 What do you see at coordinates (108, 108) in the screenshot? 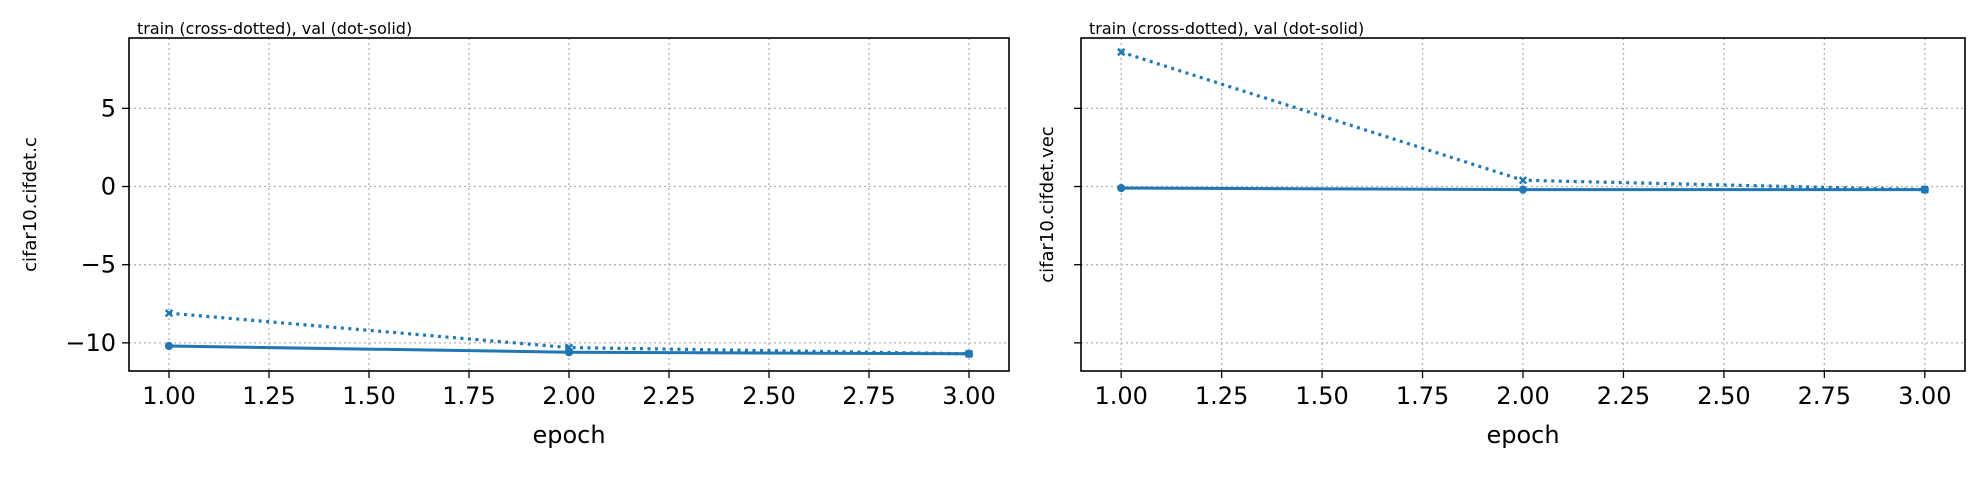
I see `y-tick-label: 5` at bounding box center [108, 108].